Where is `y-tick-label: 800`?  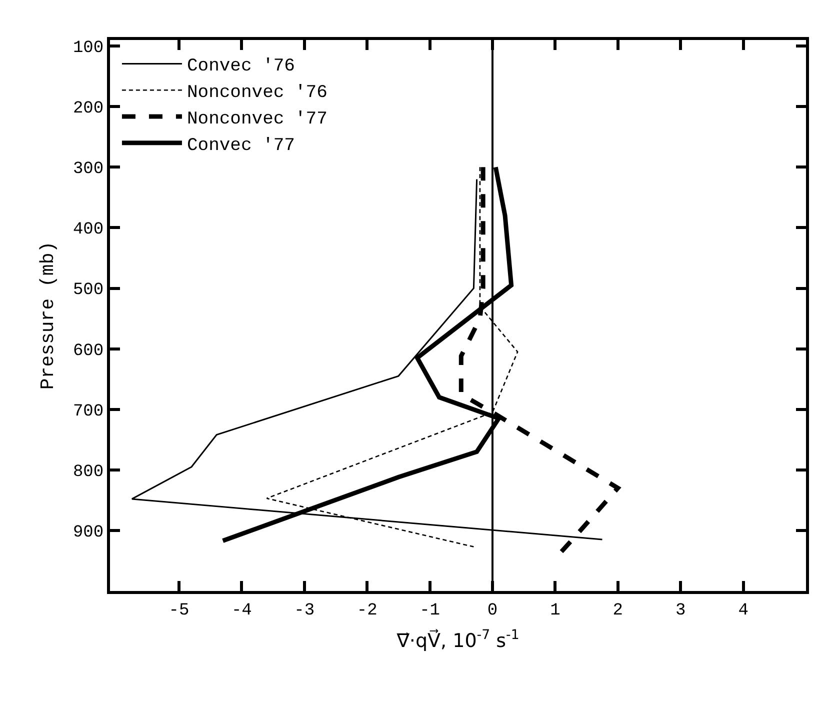 y-tick-label: 800 is located at coordinates (88, 472).